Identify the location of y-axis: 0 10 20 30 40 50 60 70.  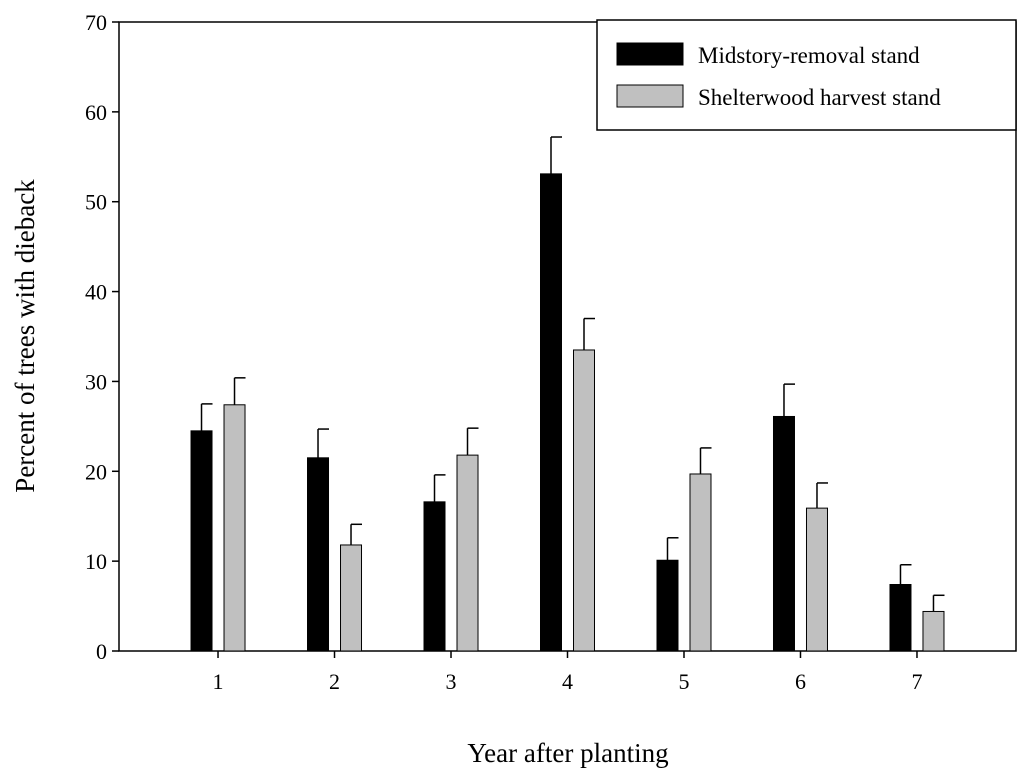
(102, 337).